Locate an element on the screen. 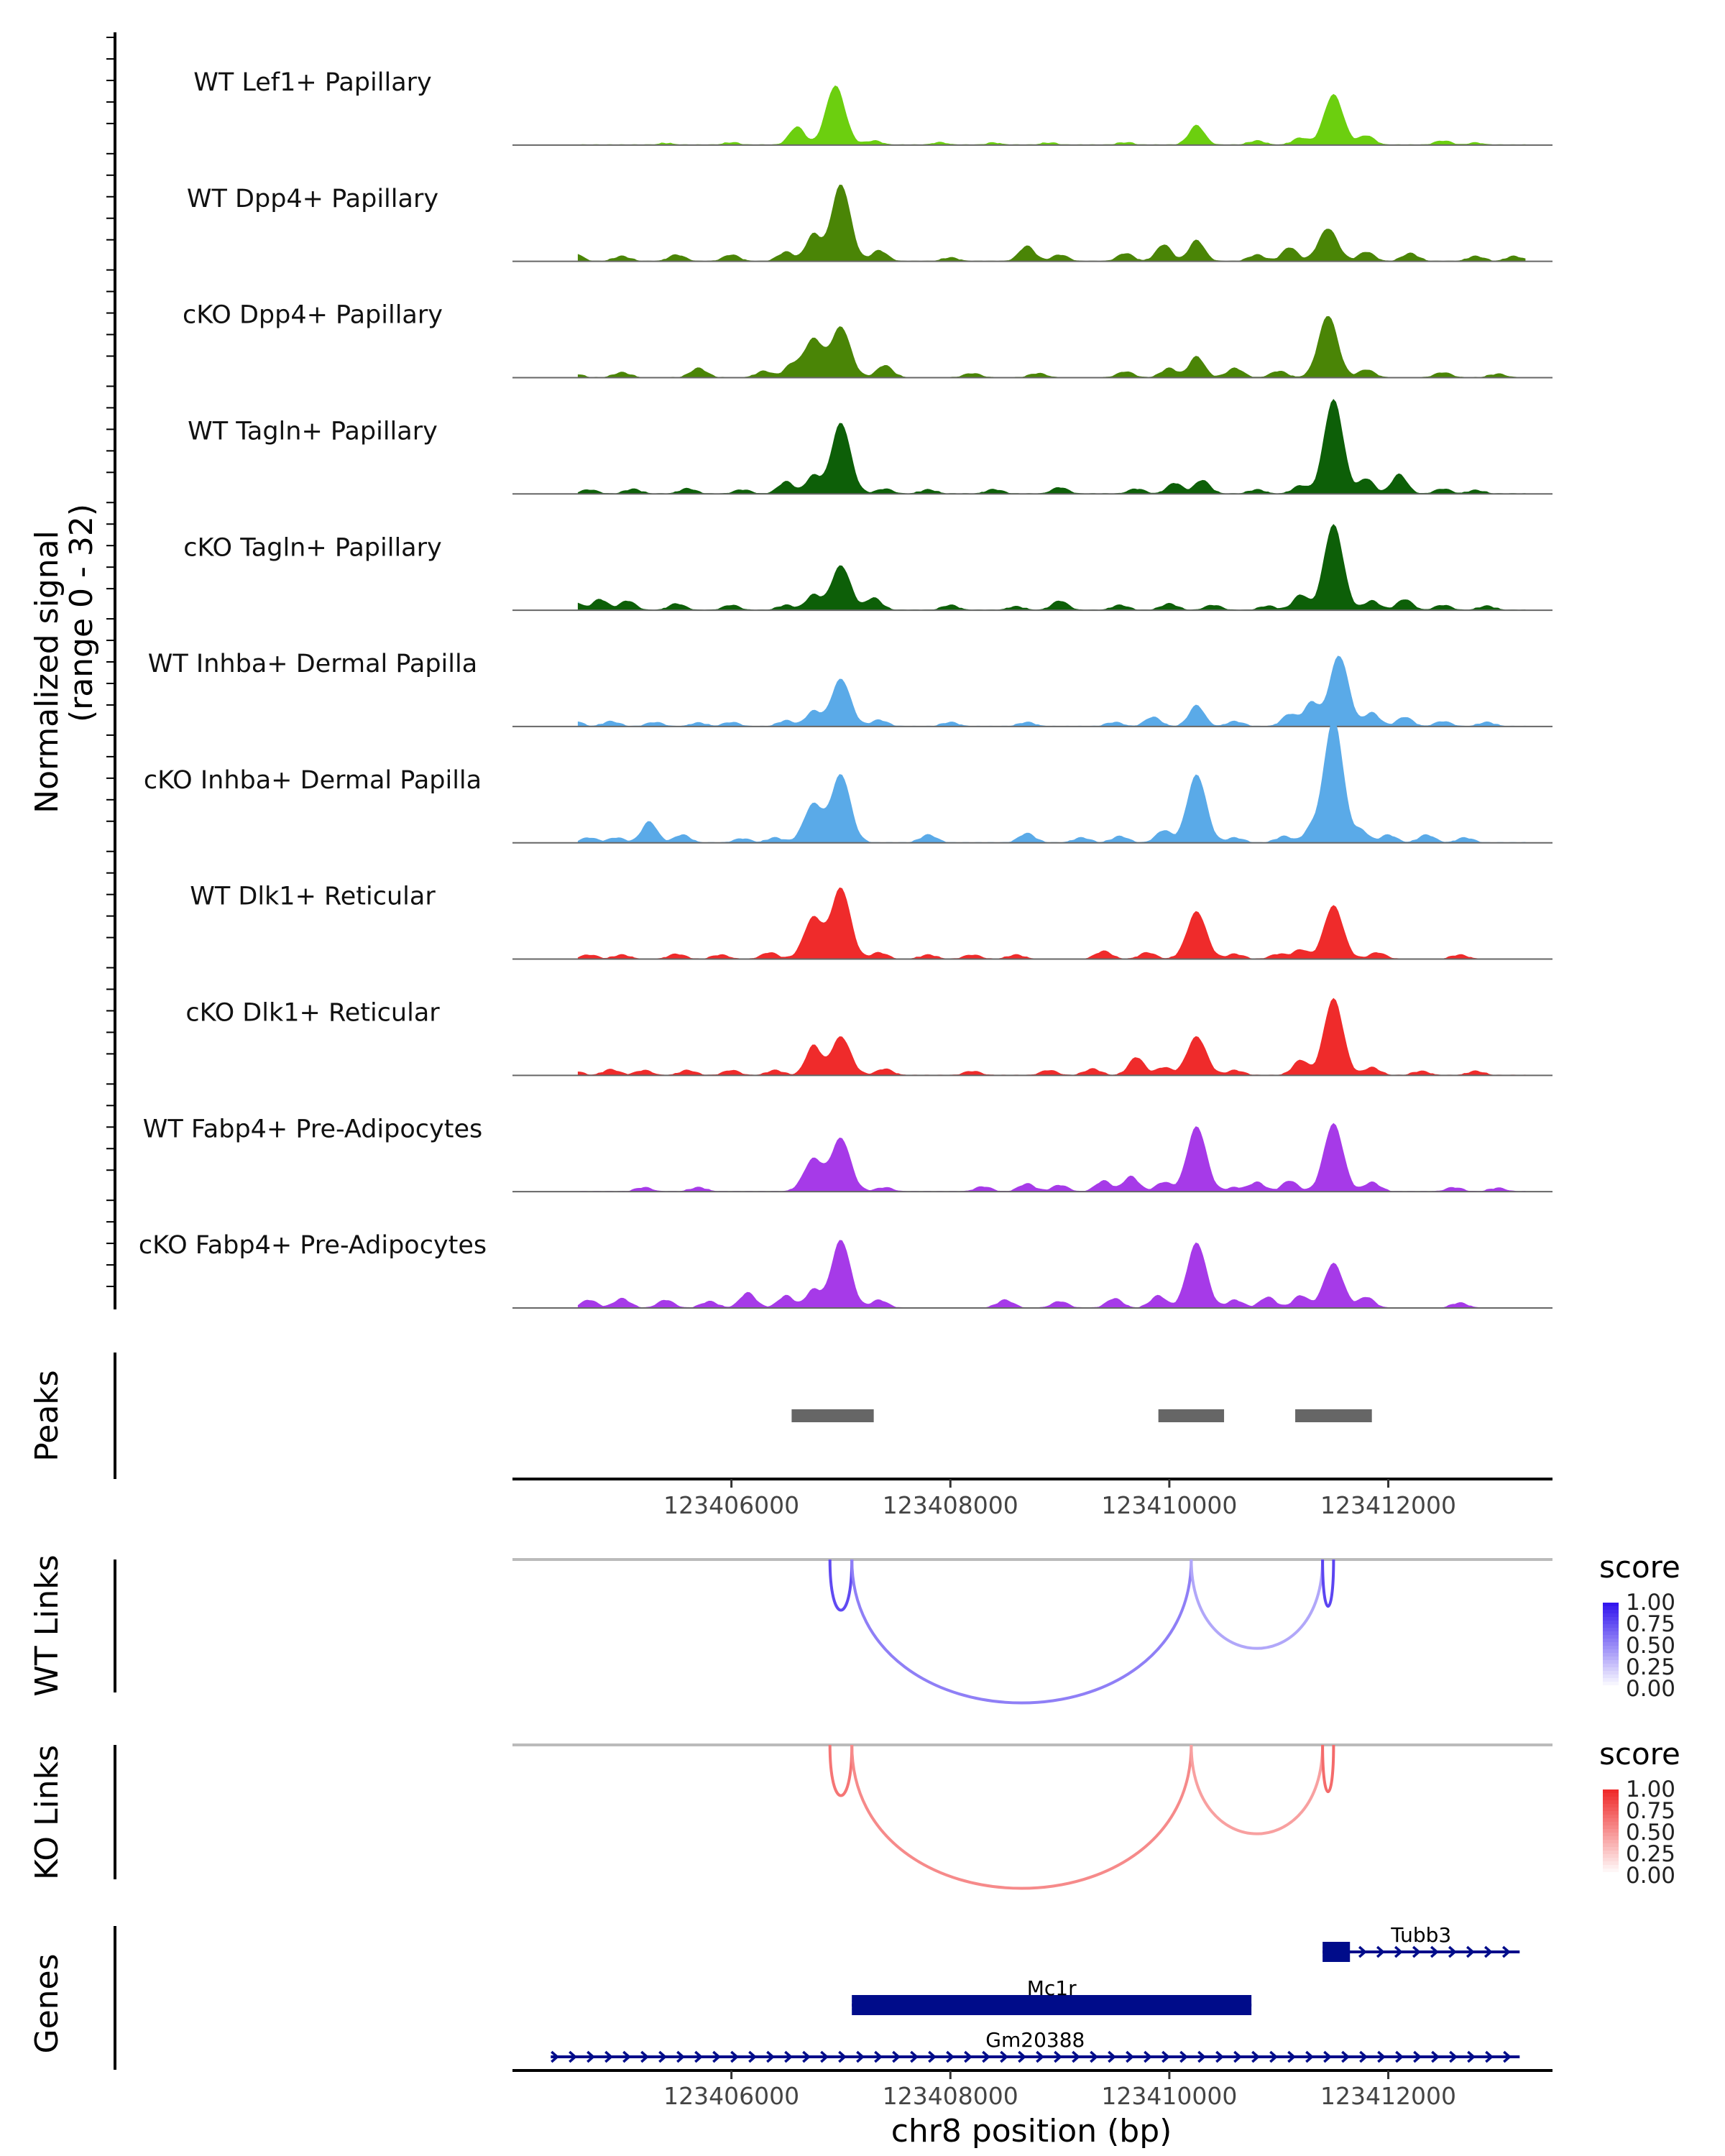 This screenshot has width=1725, height=2156. track-label: cKO Tagln+ Papillary is located at coordinates (312, 547).